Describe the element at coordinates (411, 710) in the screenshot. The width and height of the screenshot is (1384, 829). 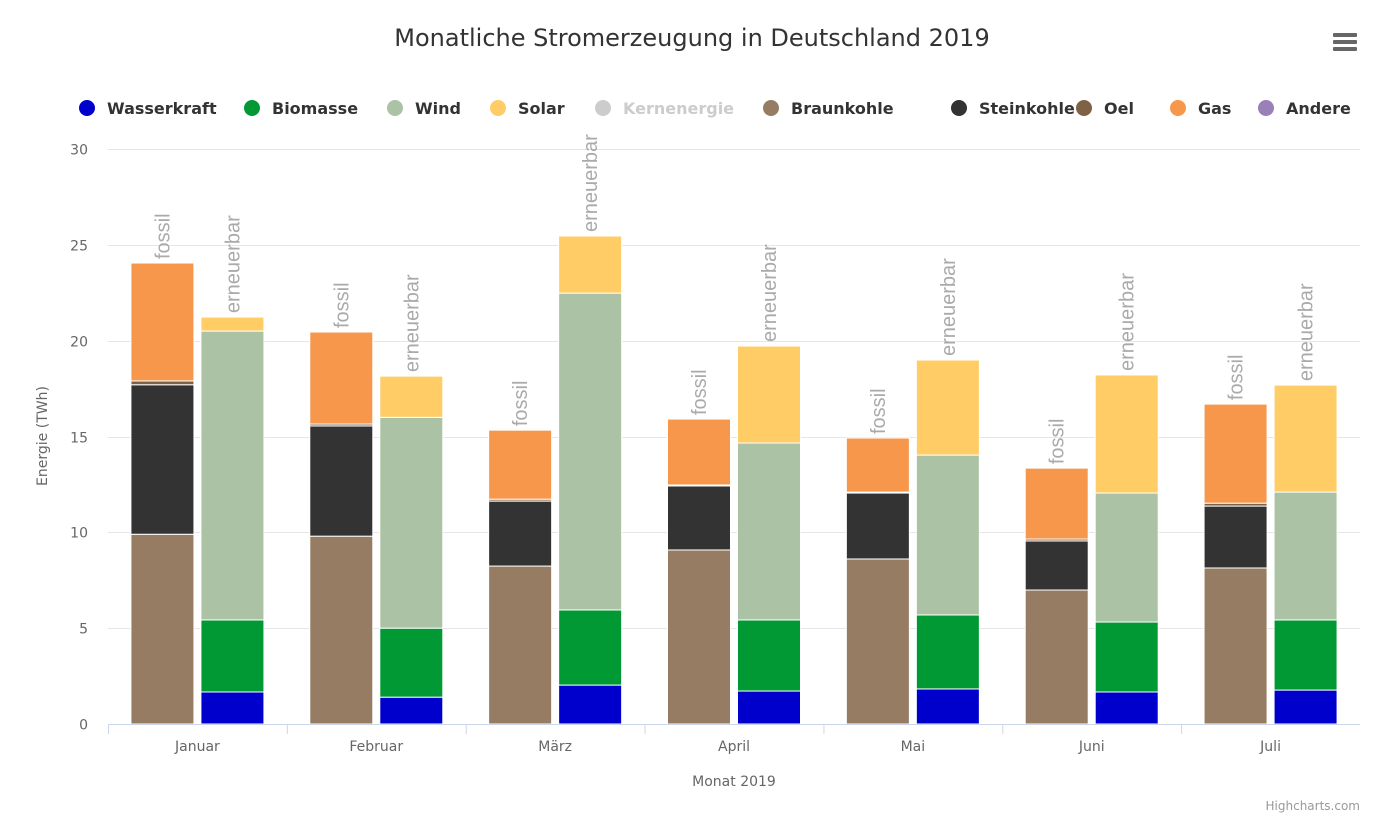
I see `bar-segment-wasserkraft-februar` at that location.